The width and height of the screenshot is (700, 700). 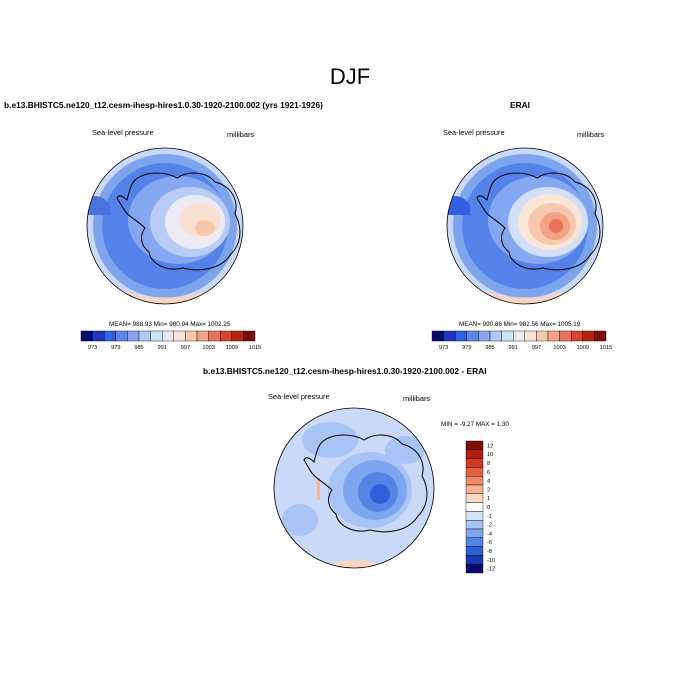 I want to click on panel3-units-label: millibars, so click(x=417, y=398).